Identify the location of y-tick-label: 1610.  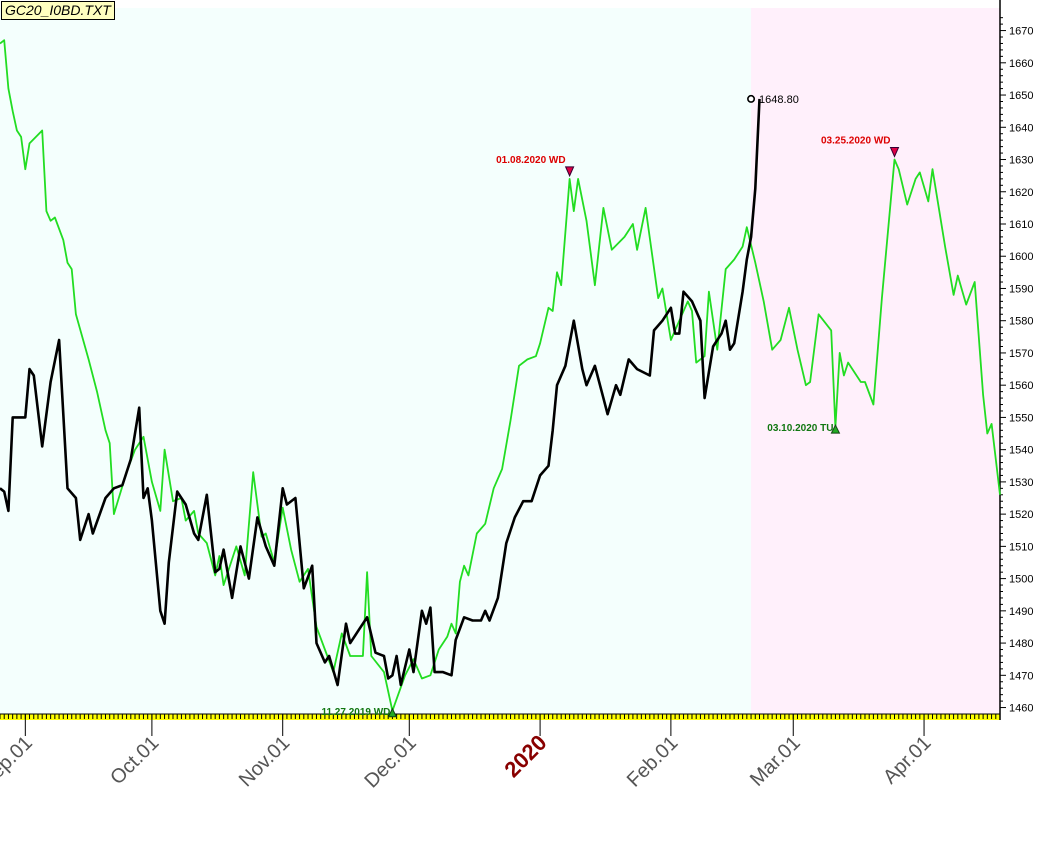
(1021, 225).